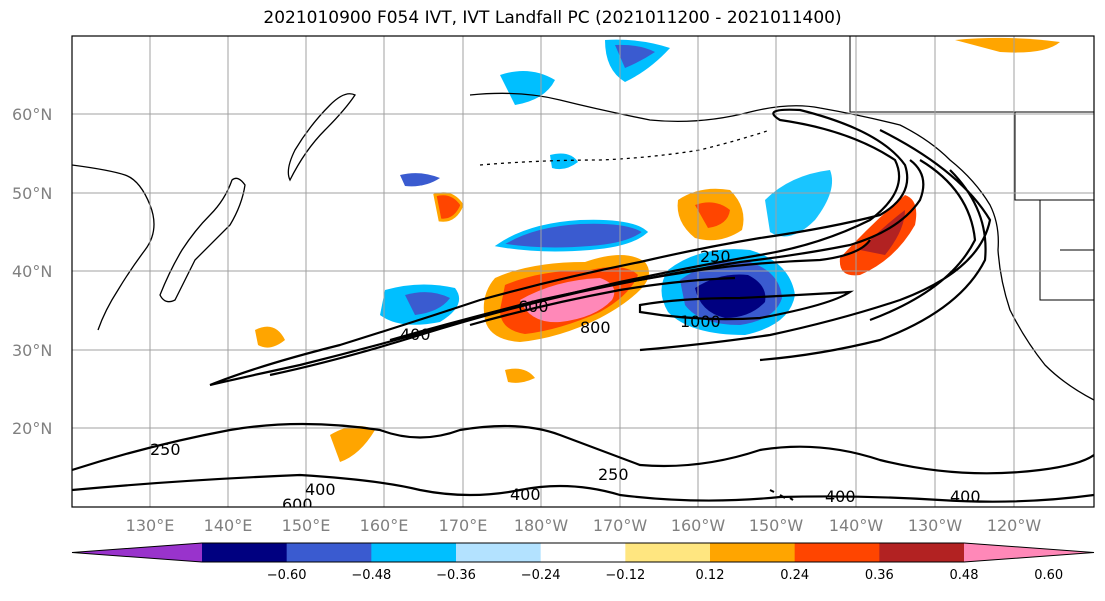  I want to click on lon-label: 130°E, so click(150, 525).